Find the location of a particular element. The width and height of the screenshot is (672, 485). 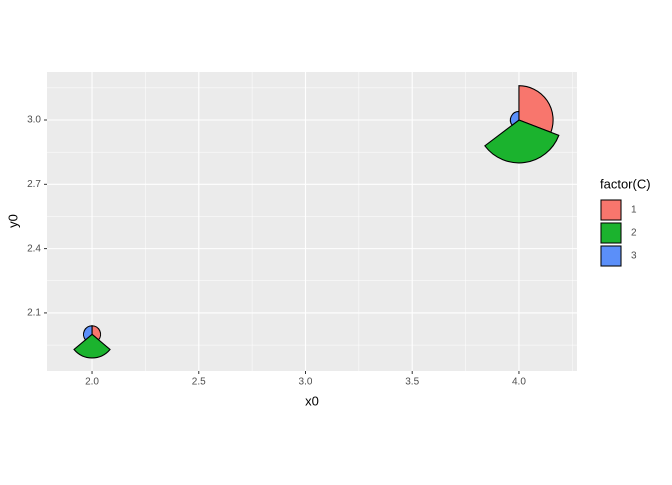

y-tick-label: 2.4 is located at coordinates (34, 248).